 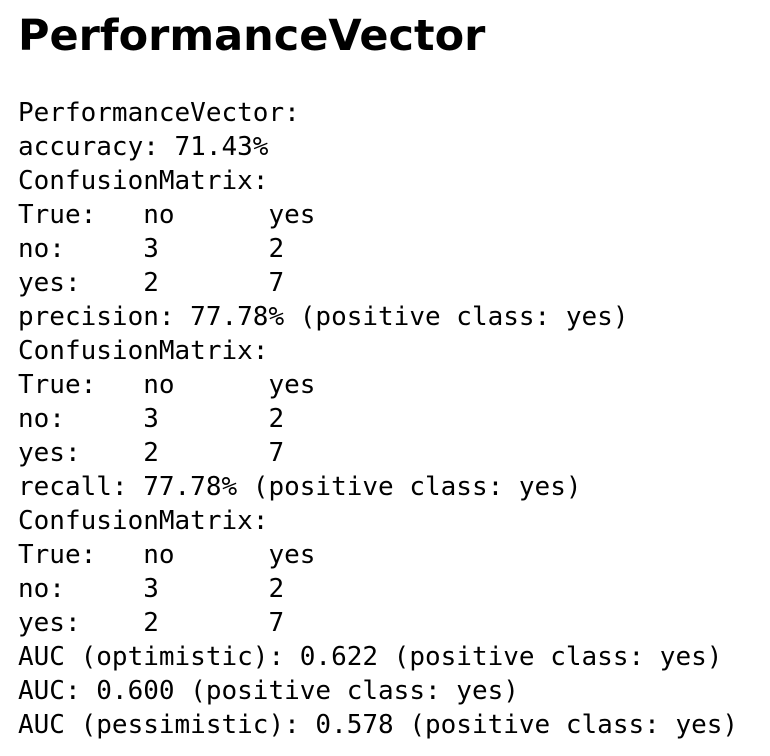 What do you see at coordinates (159, 113) in the screenshot?
I see `output-line: PerformanceVector:` at bounding box center [159, 113].